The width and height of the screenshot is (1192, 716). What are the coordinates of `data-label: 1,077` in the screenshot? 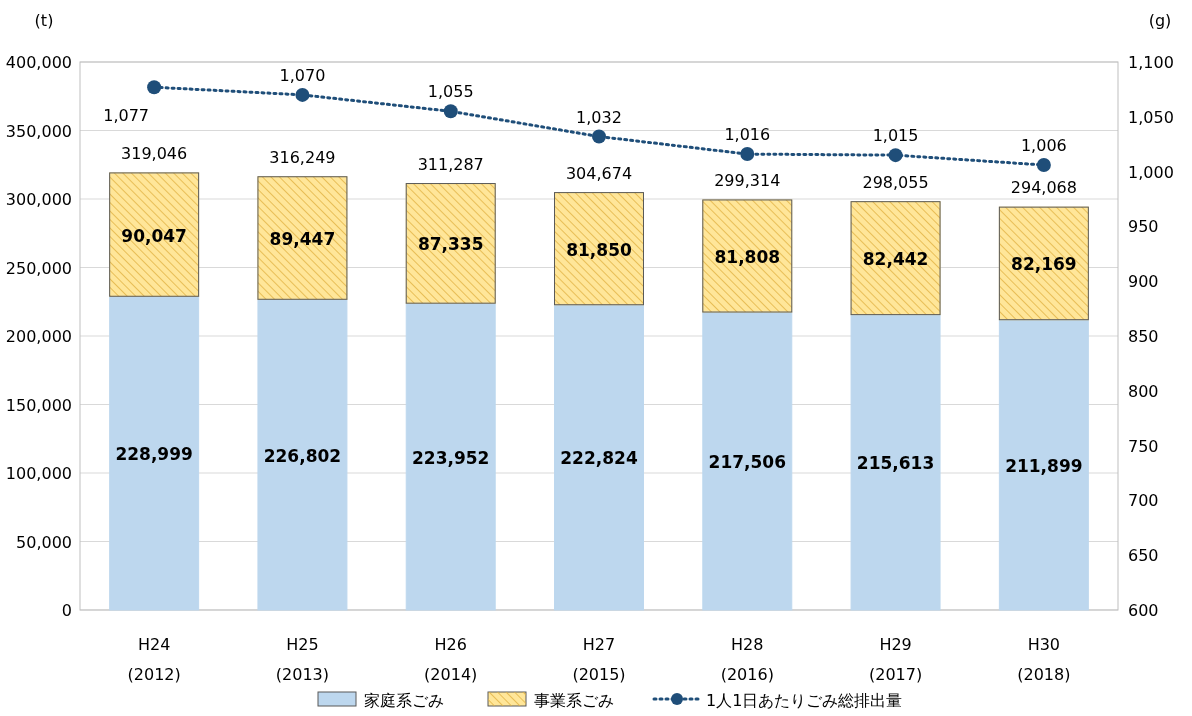 It's located at (126, 116).